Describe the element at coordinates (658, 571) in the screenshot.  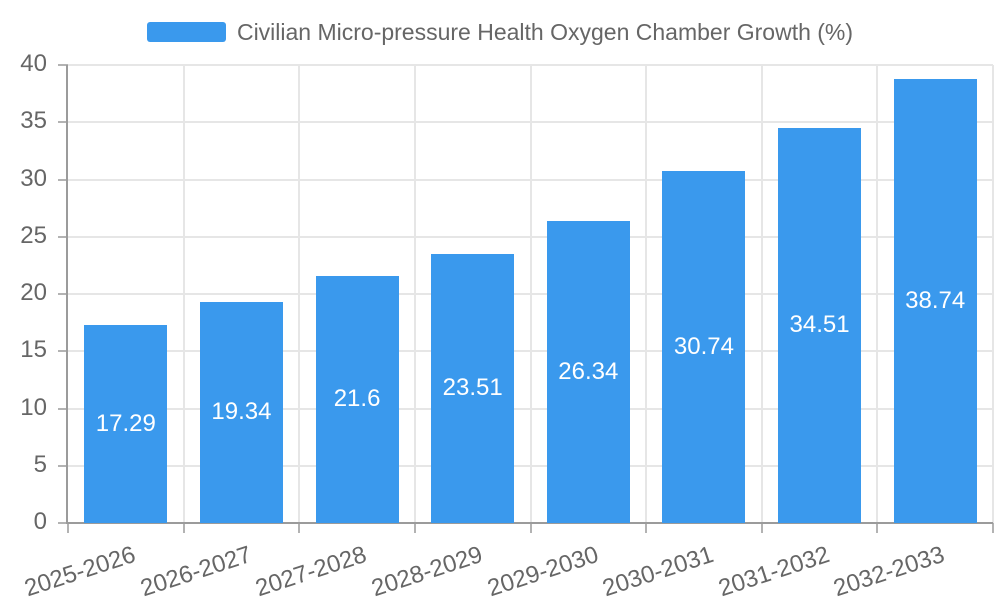
I see `x-axis-tick-label: 2030-2031` at that location.